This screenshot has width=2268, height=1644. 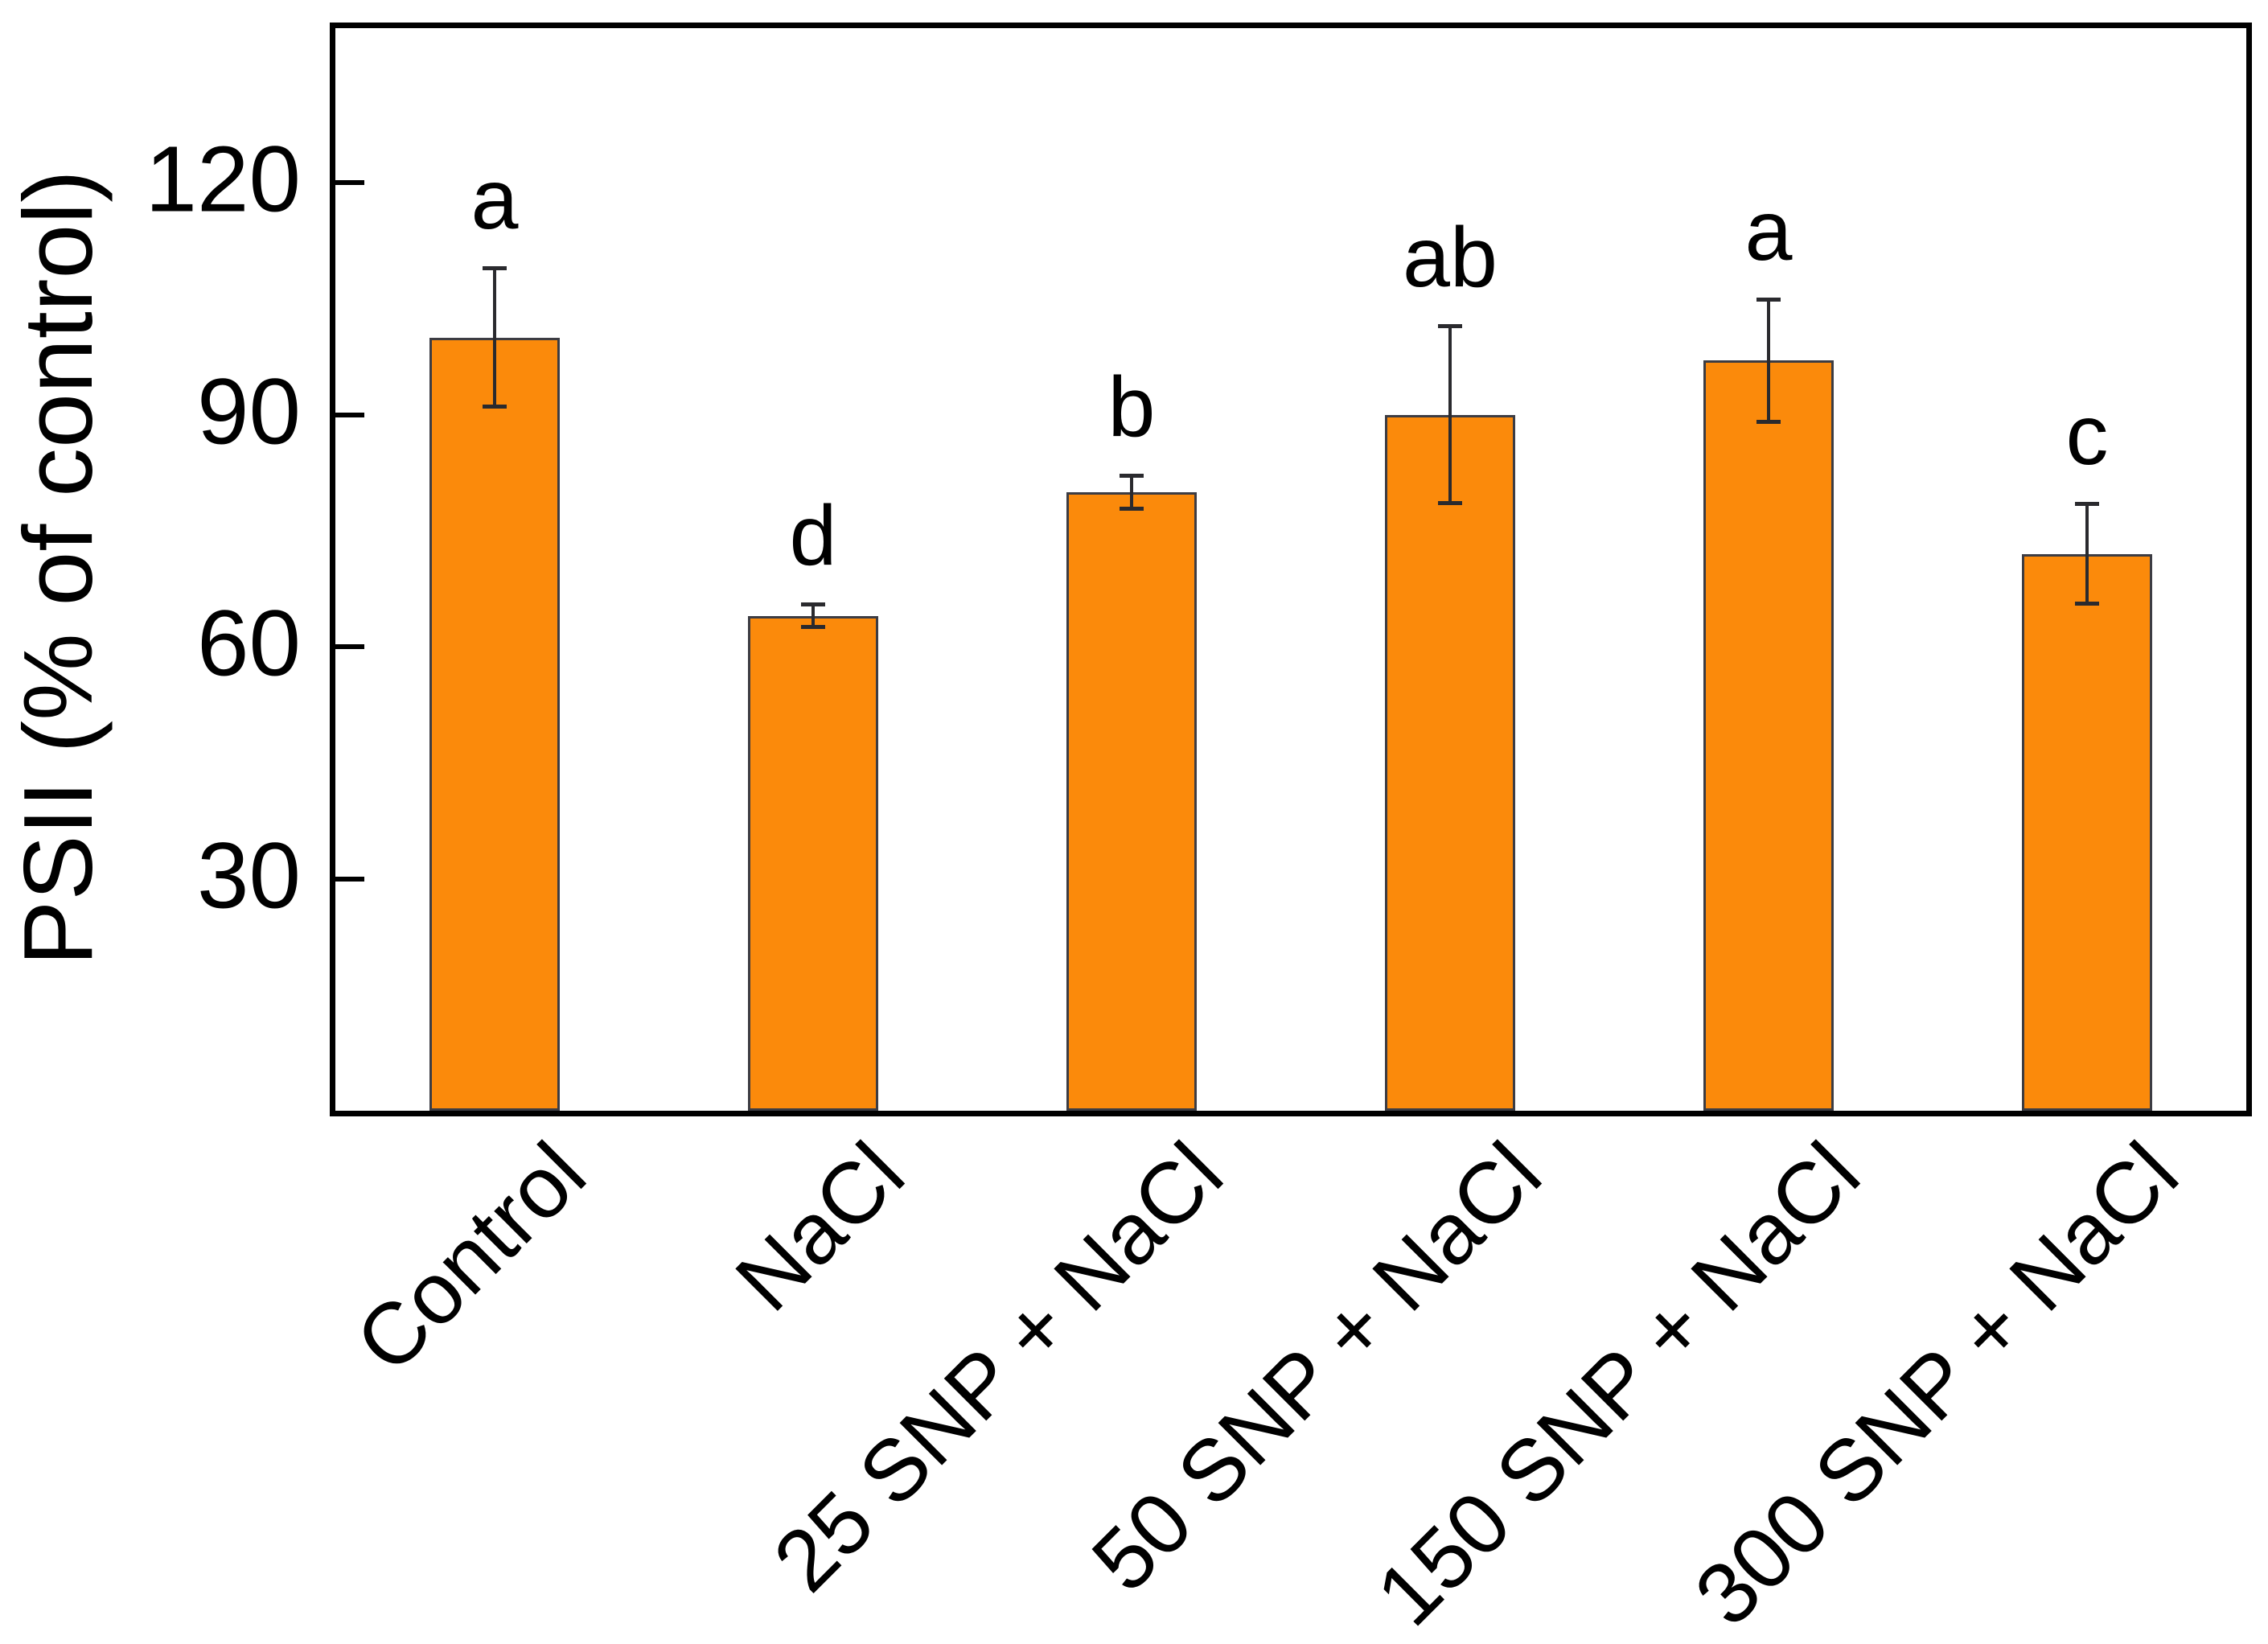 What do you see at coordinates (820, 1227) in the screenshot?
I see `x-tick-label-nacl: NaCl` at bounding box center [820, 1227].